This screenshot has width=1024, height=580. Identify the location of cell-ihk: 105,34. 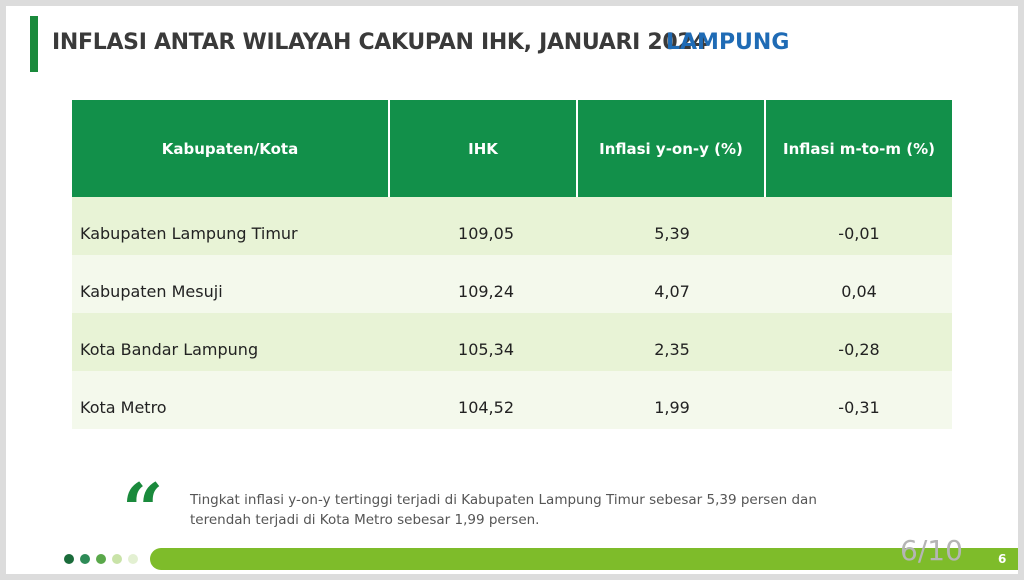
(486, 349).